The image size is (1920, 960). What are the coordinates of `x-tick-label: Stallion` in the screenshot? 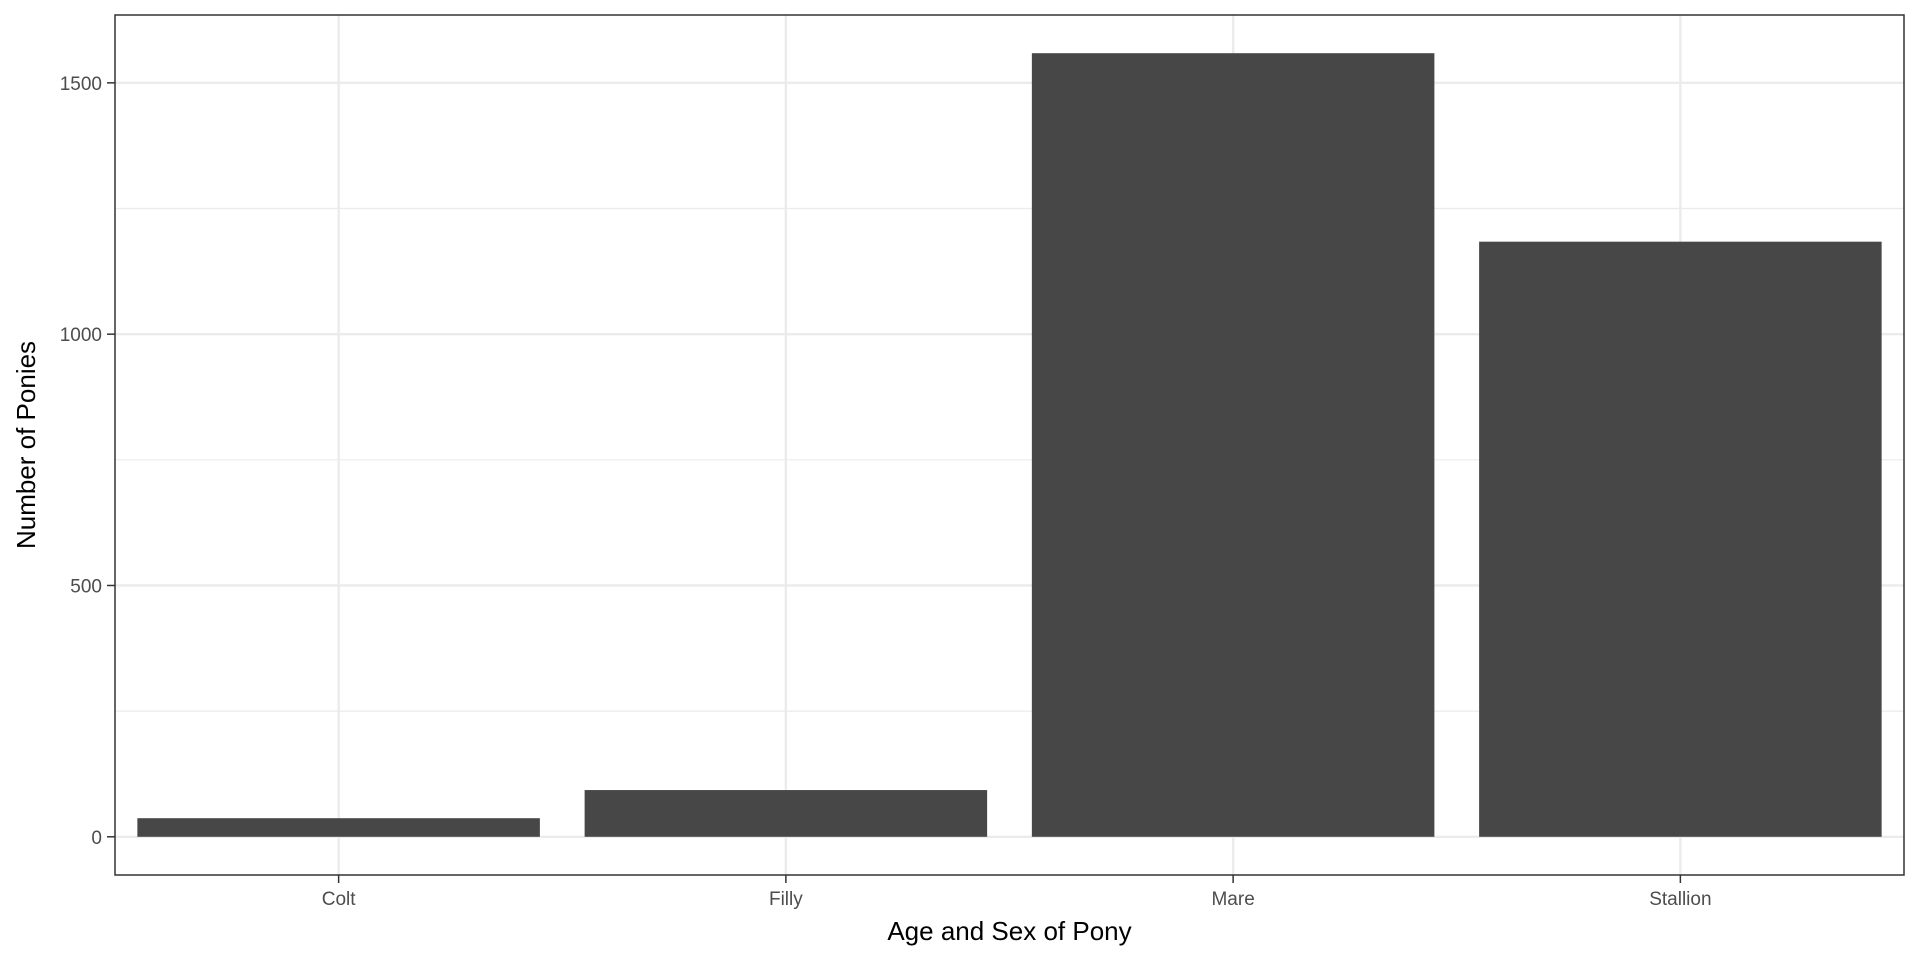 It's located at (1680, 899).